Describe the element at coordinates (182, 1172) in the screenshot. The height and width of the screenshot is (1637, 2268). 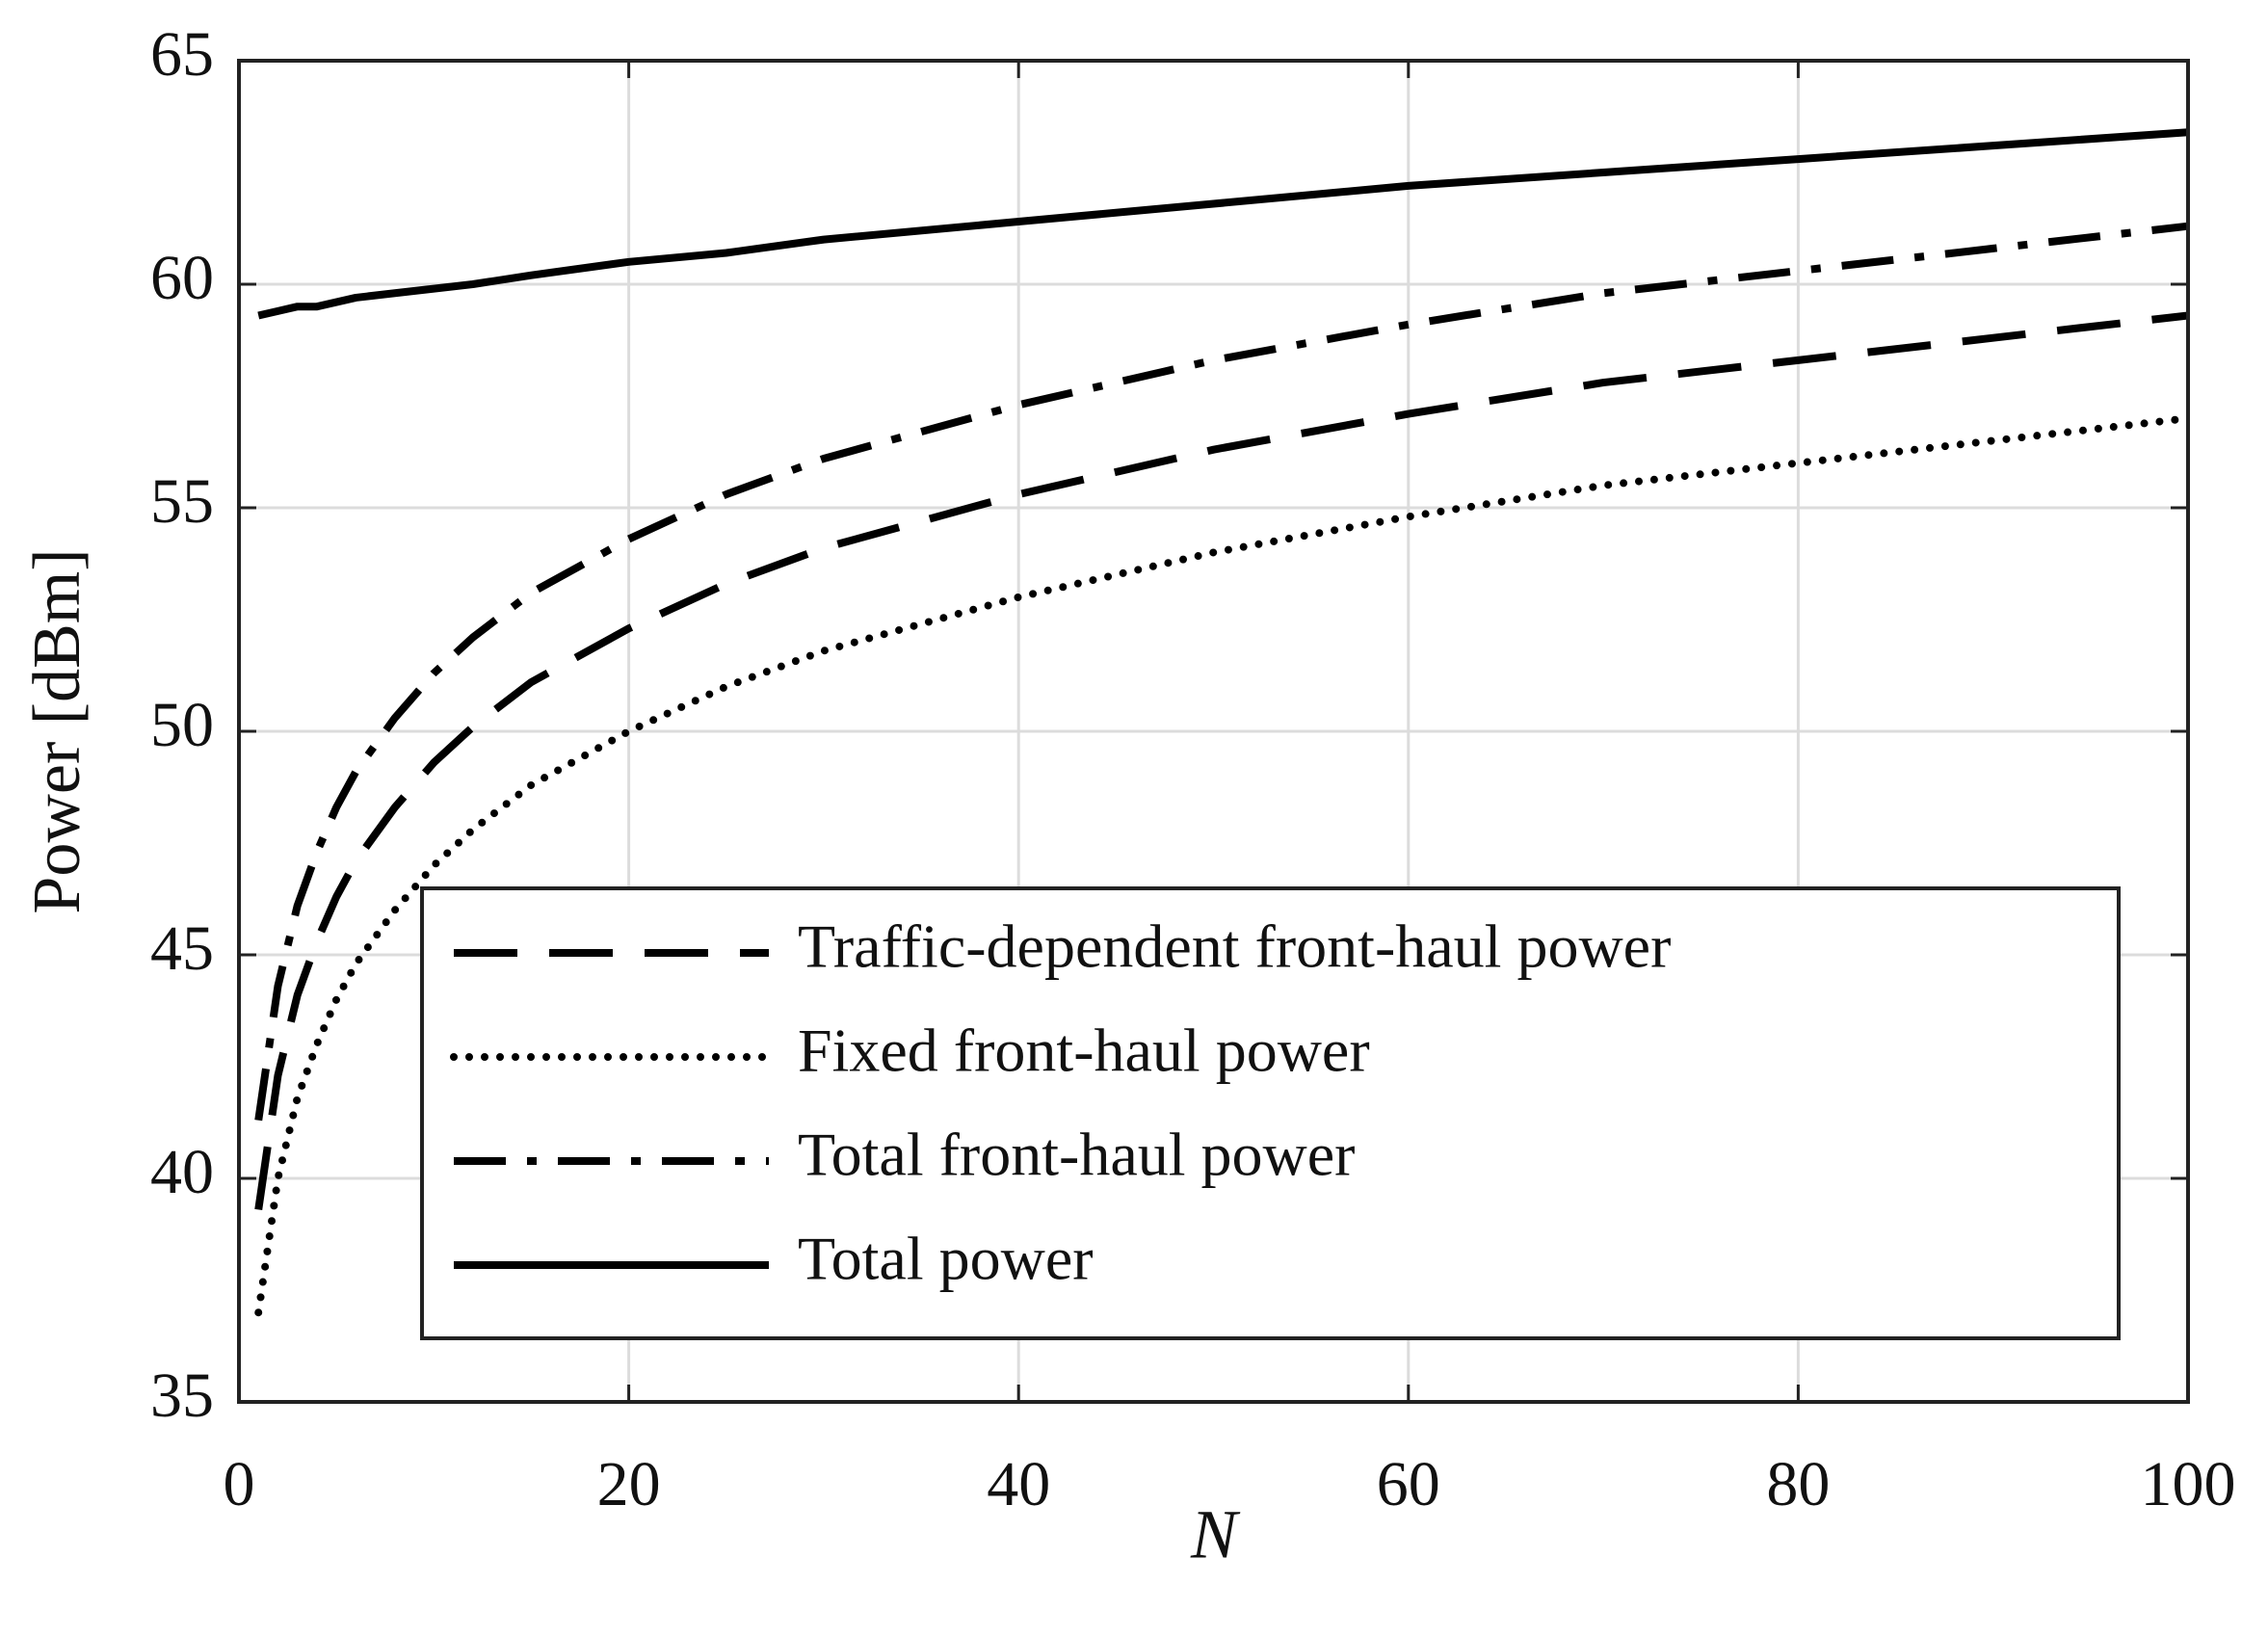
I see `y-tick-label: 40` at that location.